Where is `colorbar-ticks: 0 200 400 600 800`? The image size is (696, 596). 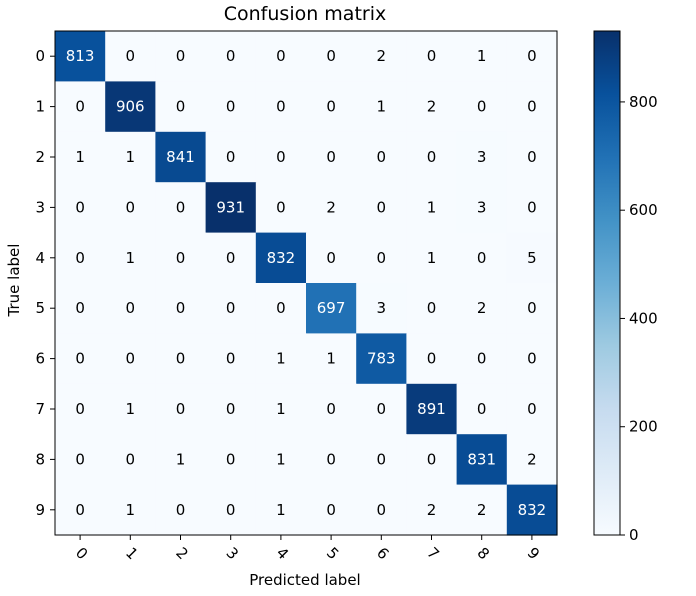
colorbar-ticks: 0 200 400 600 800 is located at coordinates (639, 318).